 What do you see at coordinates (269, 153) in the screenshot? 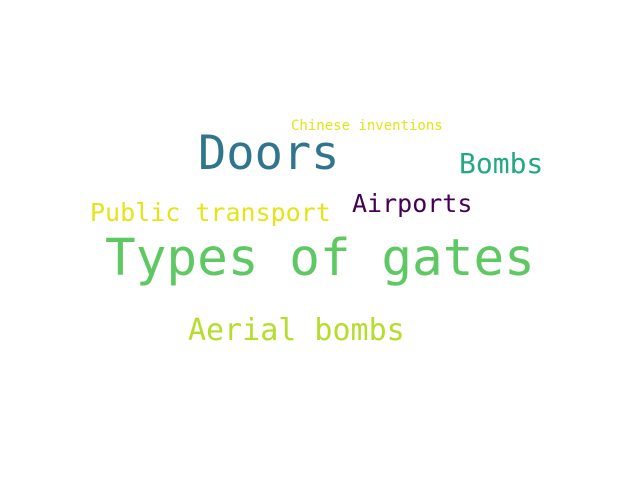
I see `word-doors: Doors` at bounding box center [269, 153].